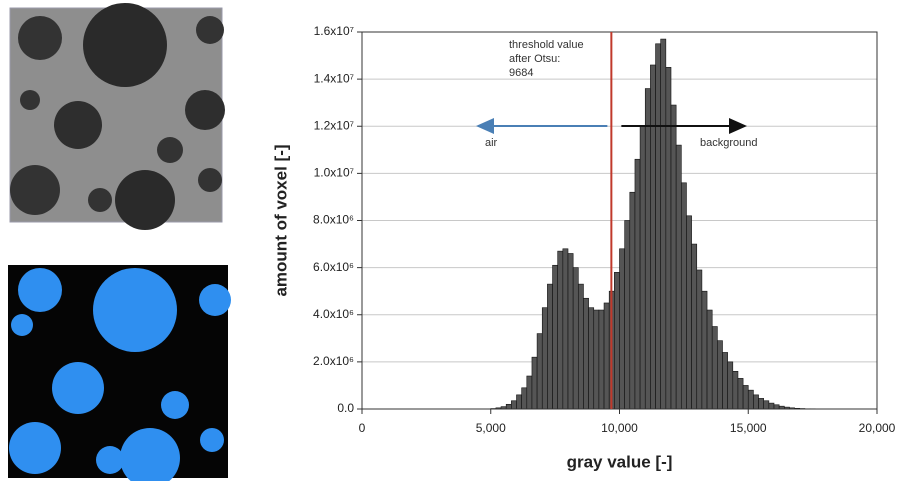  Describe the element at coordinates (333, 361) in the screenshot. I see `y-tick-label: 2.0x10⁶` at that location.